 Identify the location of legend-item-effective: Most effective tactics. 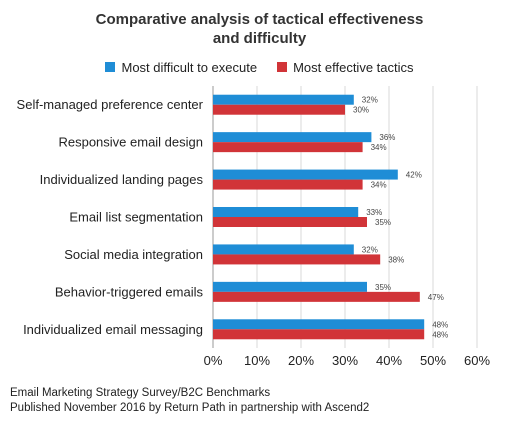
(345, 67).